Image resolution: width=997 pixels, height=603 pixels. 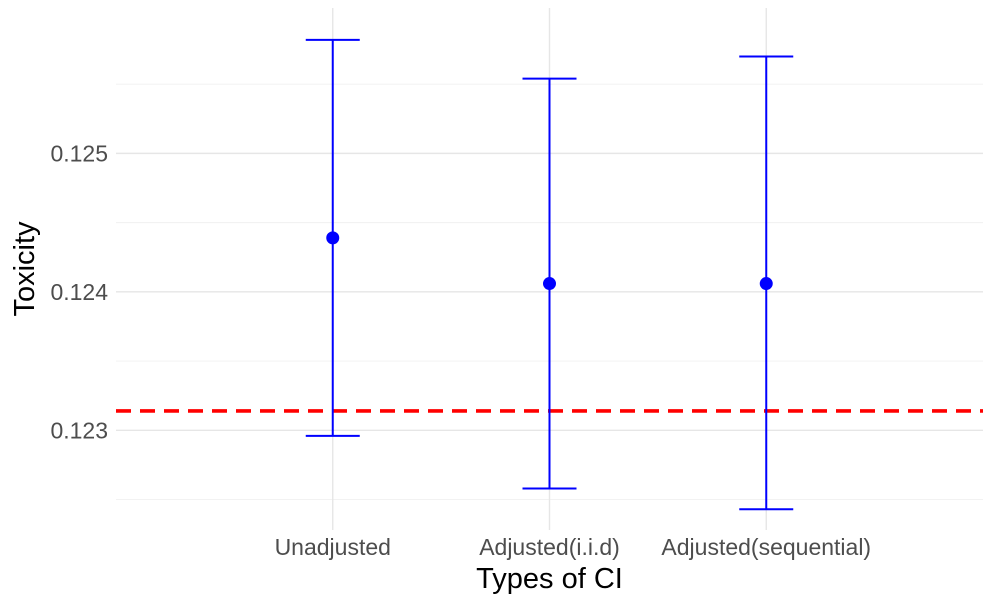 What do you see at coordinates (549, 547) in the screenshot?
I see `x-tick-label: Adjusted(i.i.d)` at bounding box center [549, 547].